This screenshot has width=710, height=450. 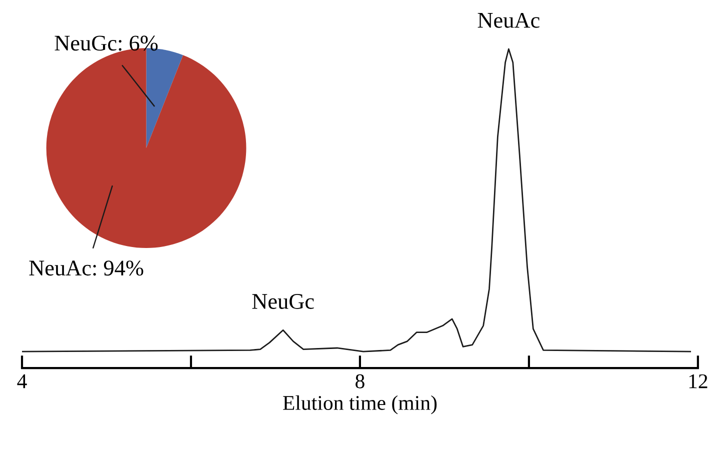 I want to click on x-tick-label: 4, so click(x=22, y=381).